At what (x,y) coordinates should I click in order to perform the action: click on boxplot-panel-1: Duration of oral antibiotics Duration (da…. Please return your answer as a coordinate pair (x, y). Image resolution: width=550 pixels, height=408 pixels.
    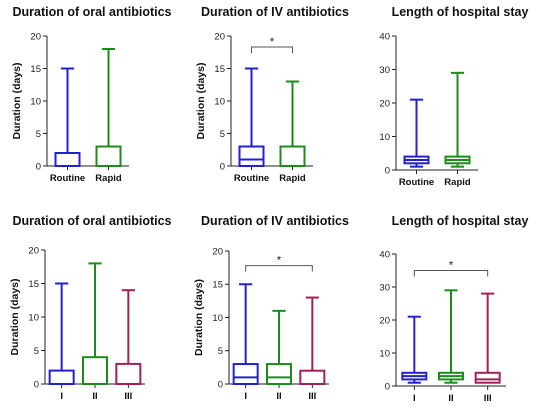
    Looking at the image, I should click on (91, 94).